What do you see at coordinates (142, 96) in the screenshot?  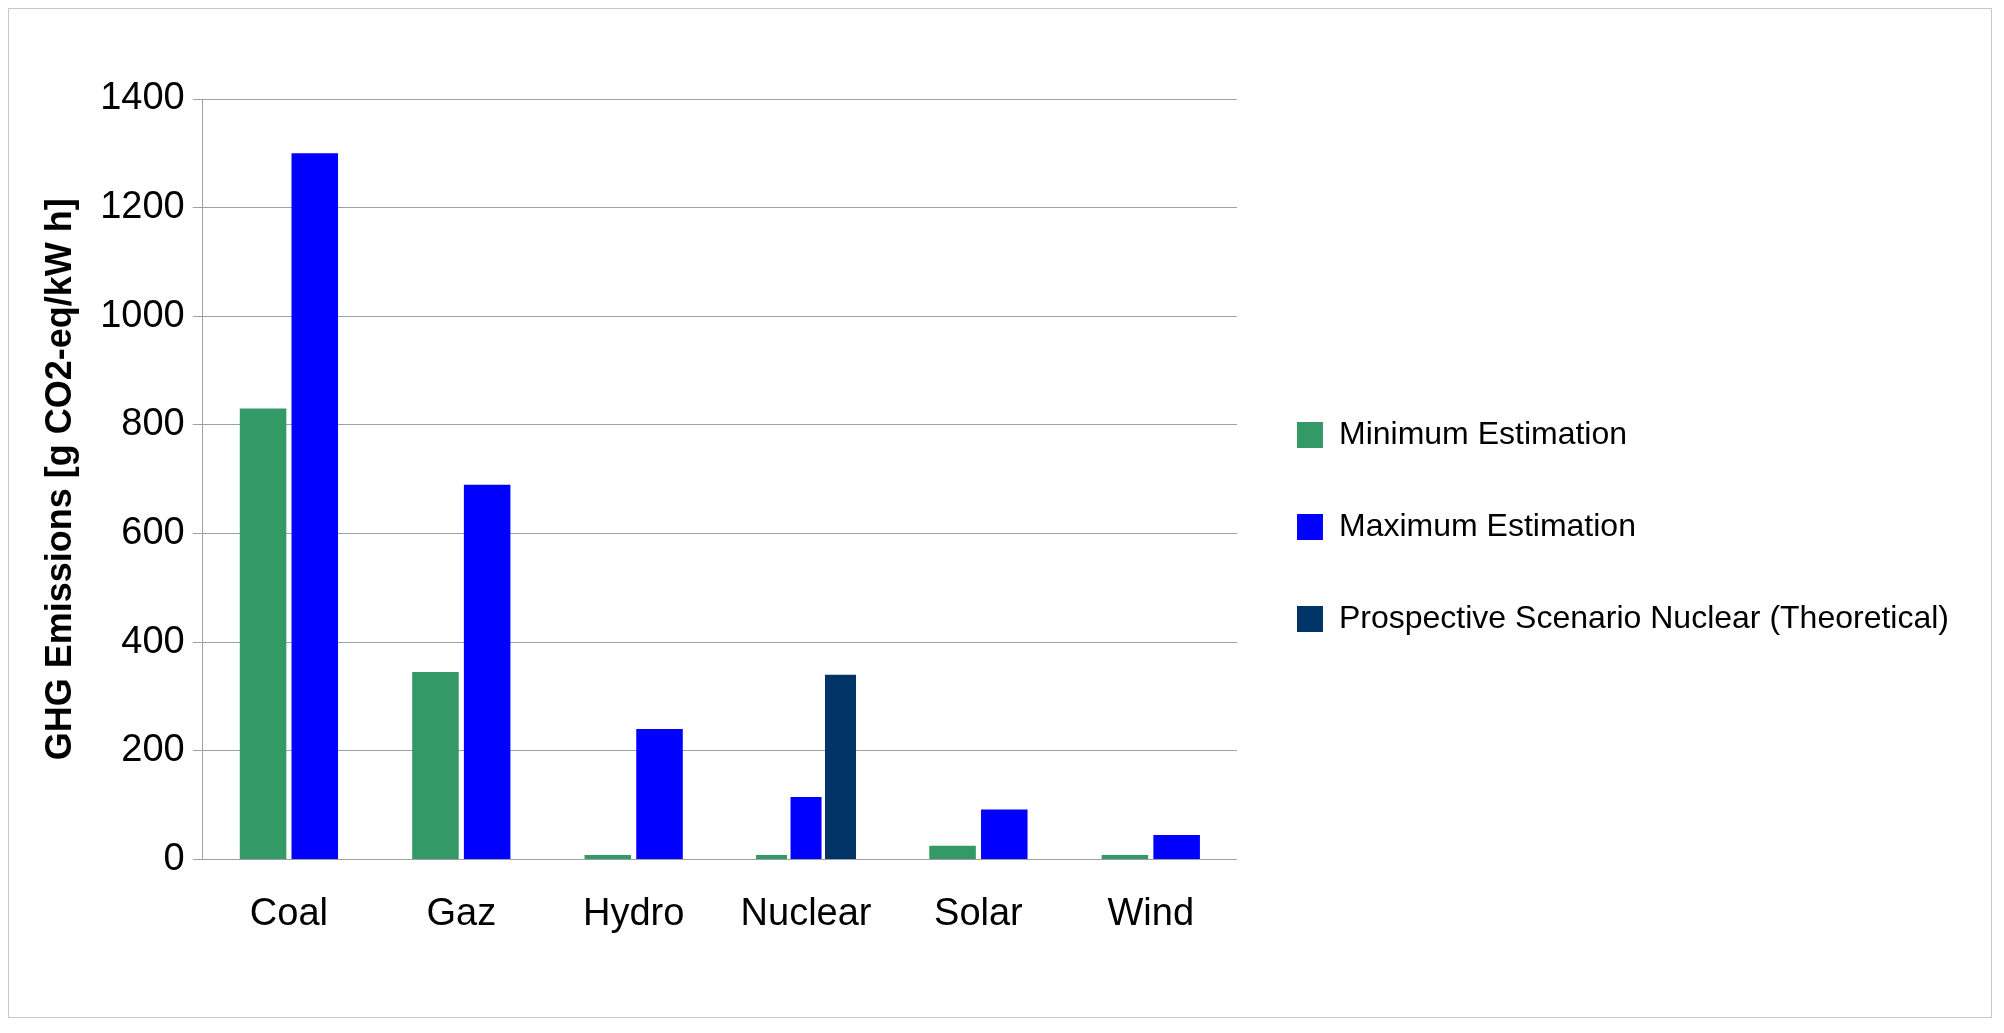 I see `y-tick-label: 1400` at bounding box center [142, 96].